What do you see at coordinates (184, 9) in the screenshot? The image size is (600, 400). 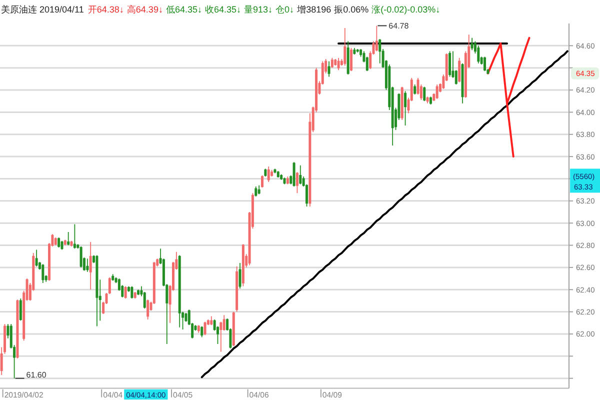 I see `text: 低64.35↓` at bounding box center [184, 9].